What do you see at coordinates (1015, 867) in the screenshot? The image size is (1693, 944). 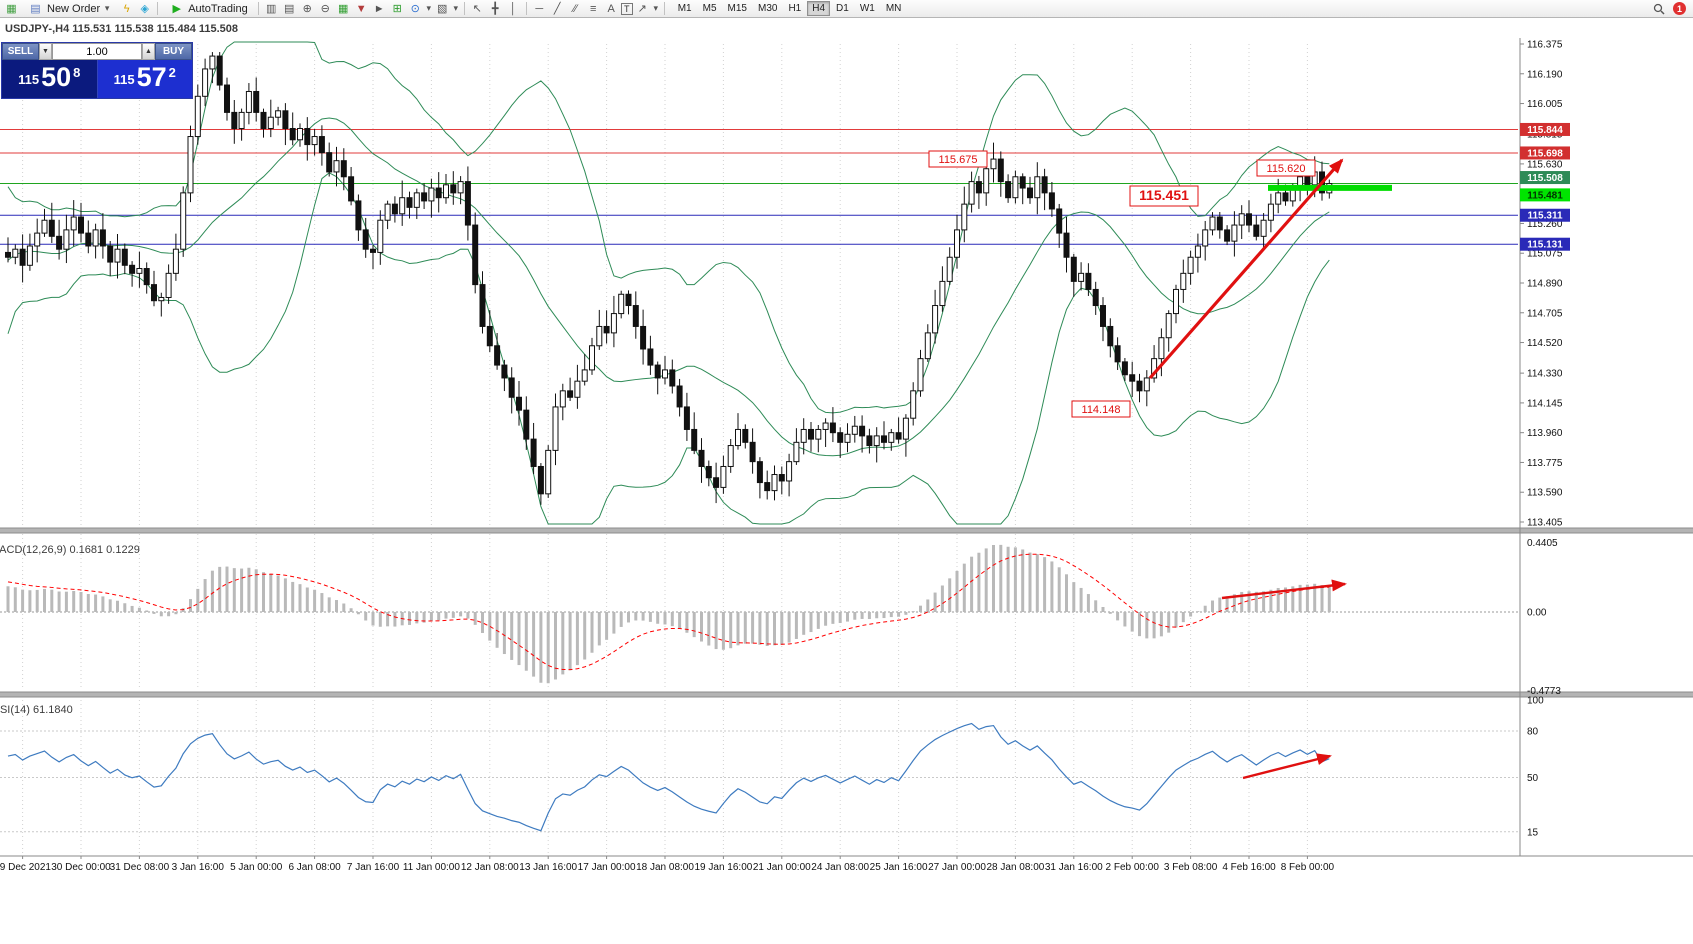 I see `time-axis-label: 28 Jan 08:00` at bounding box center [1015, 867].